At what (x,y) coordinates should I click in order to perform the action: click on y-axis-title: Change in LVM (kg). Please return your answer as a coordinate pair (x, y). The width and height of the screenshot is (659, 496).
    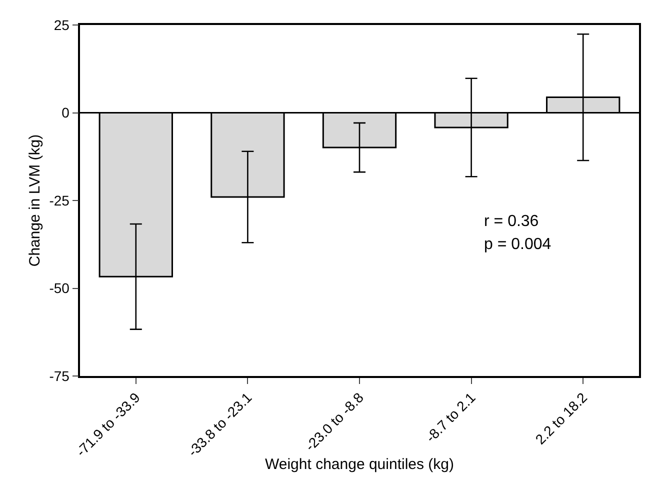
    Looking at the image, I should click on (35, 200).